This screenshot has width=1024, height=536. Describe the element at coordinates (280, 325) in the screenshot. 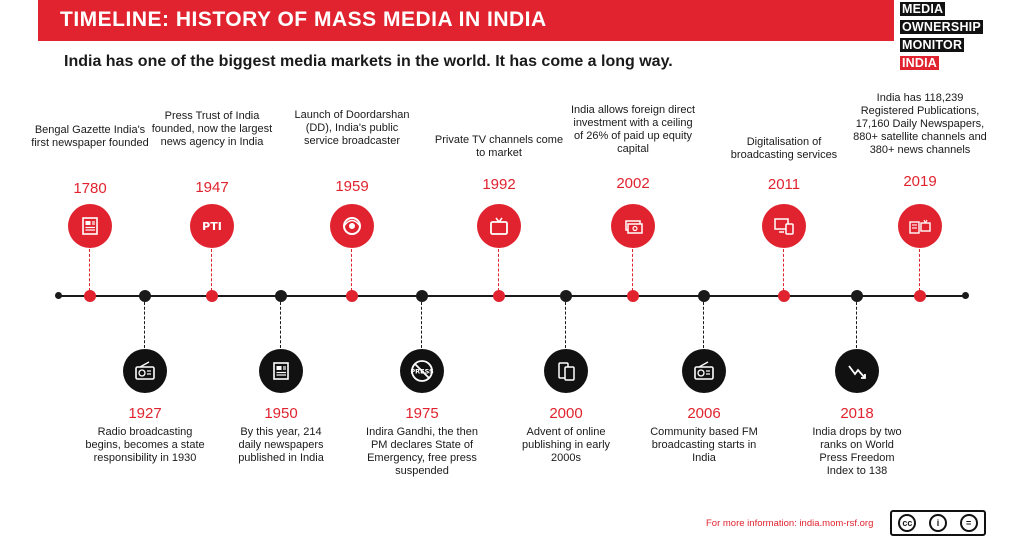

I see `event-1950-connector` at that location.